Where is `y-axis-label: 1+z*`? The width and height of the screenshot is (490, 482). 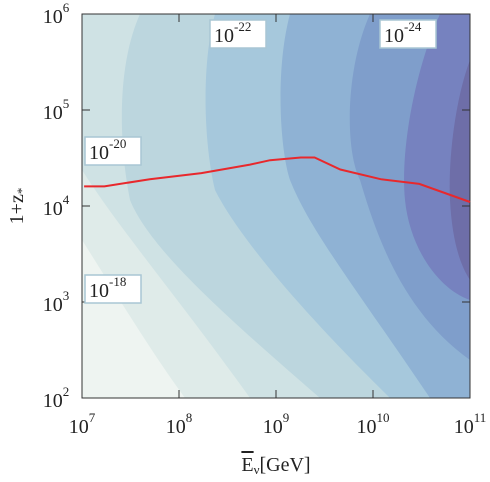 y-axis-label: 1+z* is located at coordinates (17, 206).